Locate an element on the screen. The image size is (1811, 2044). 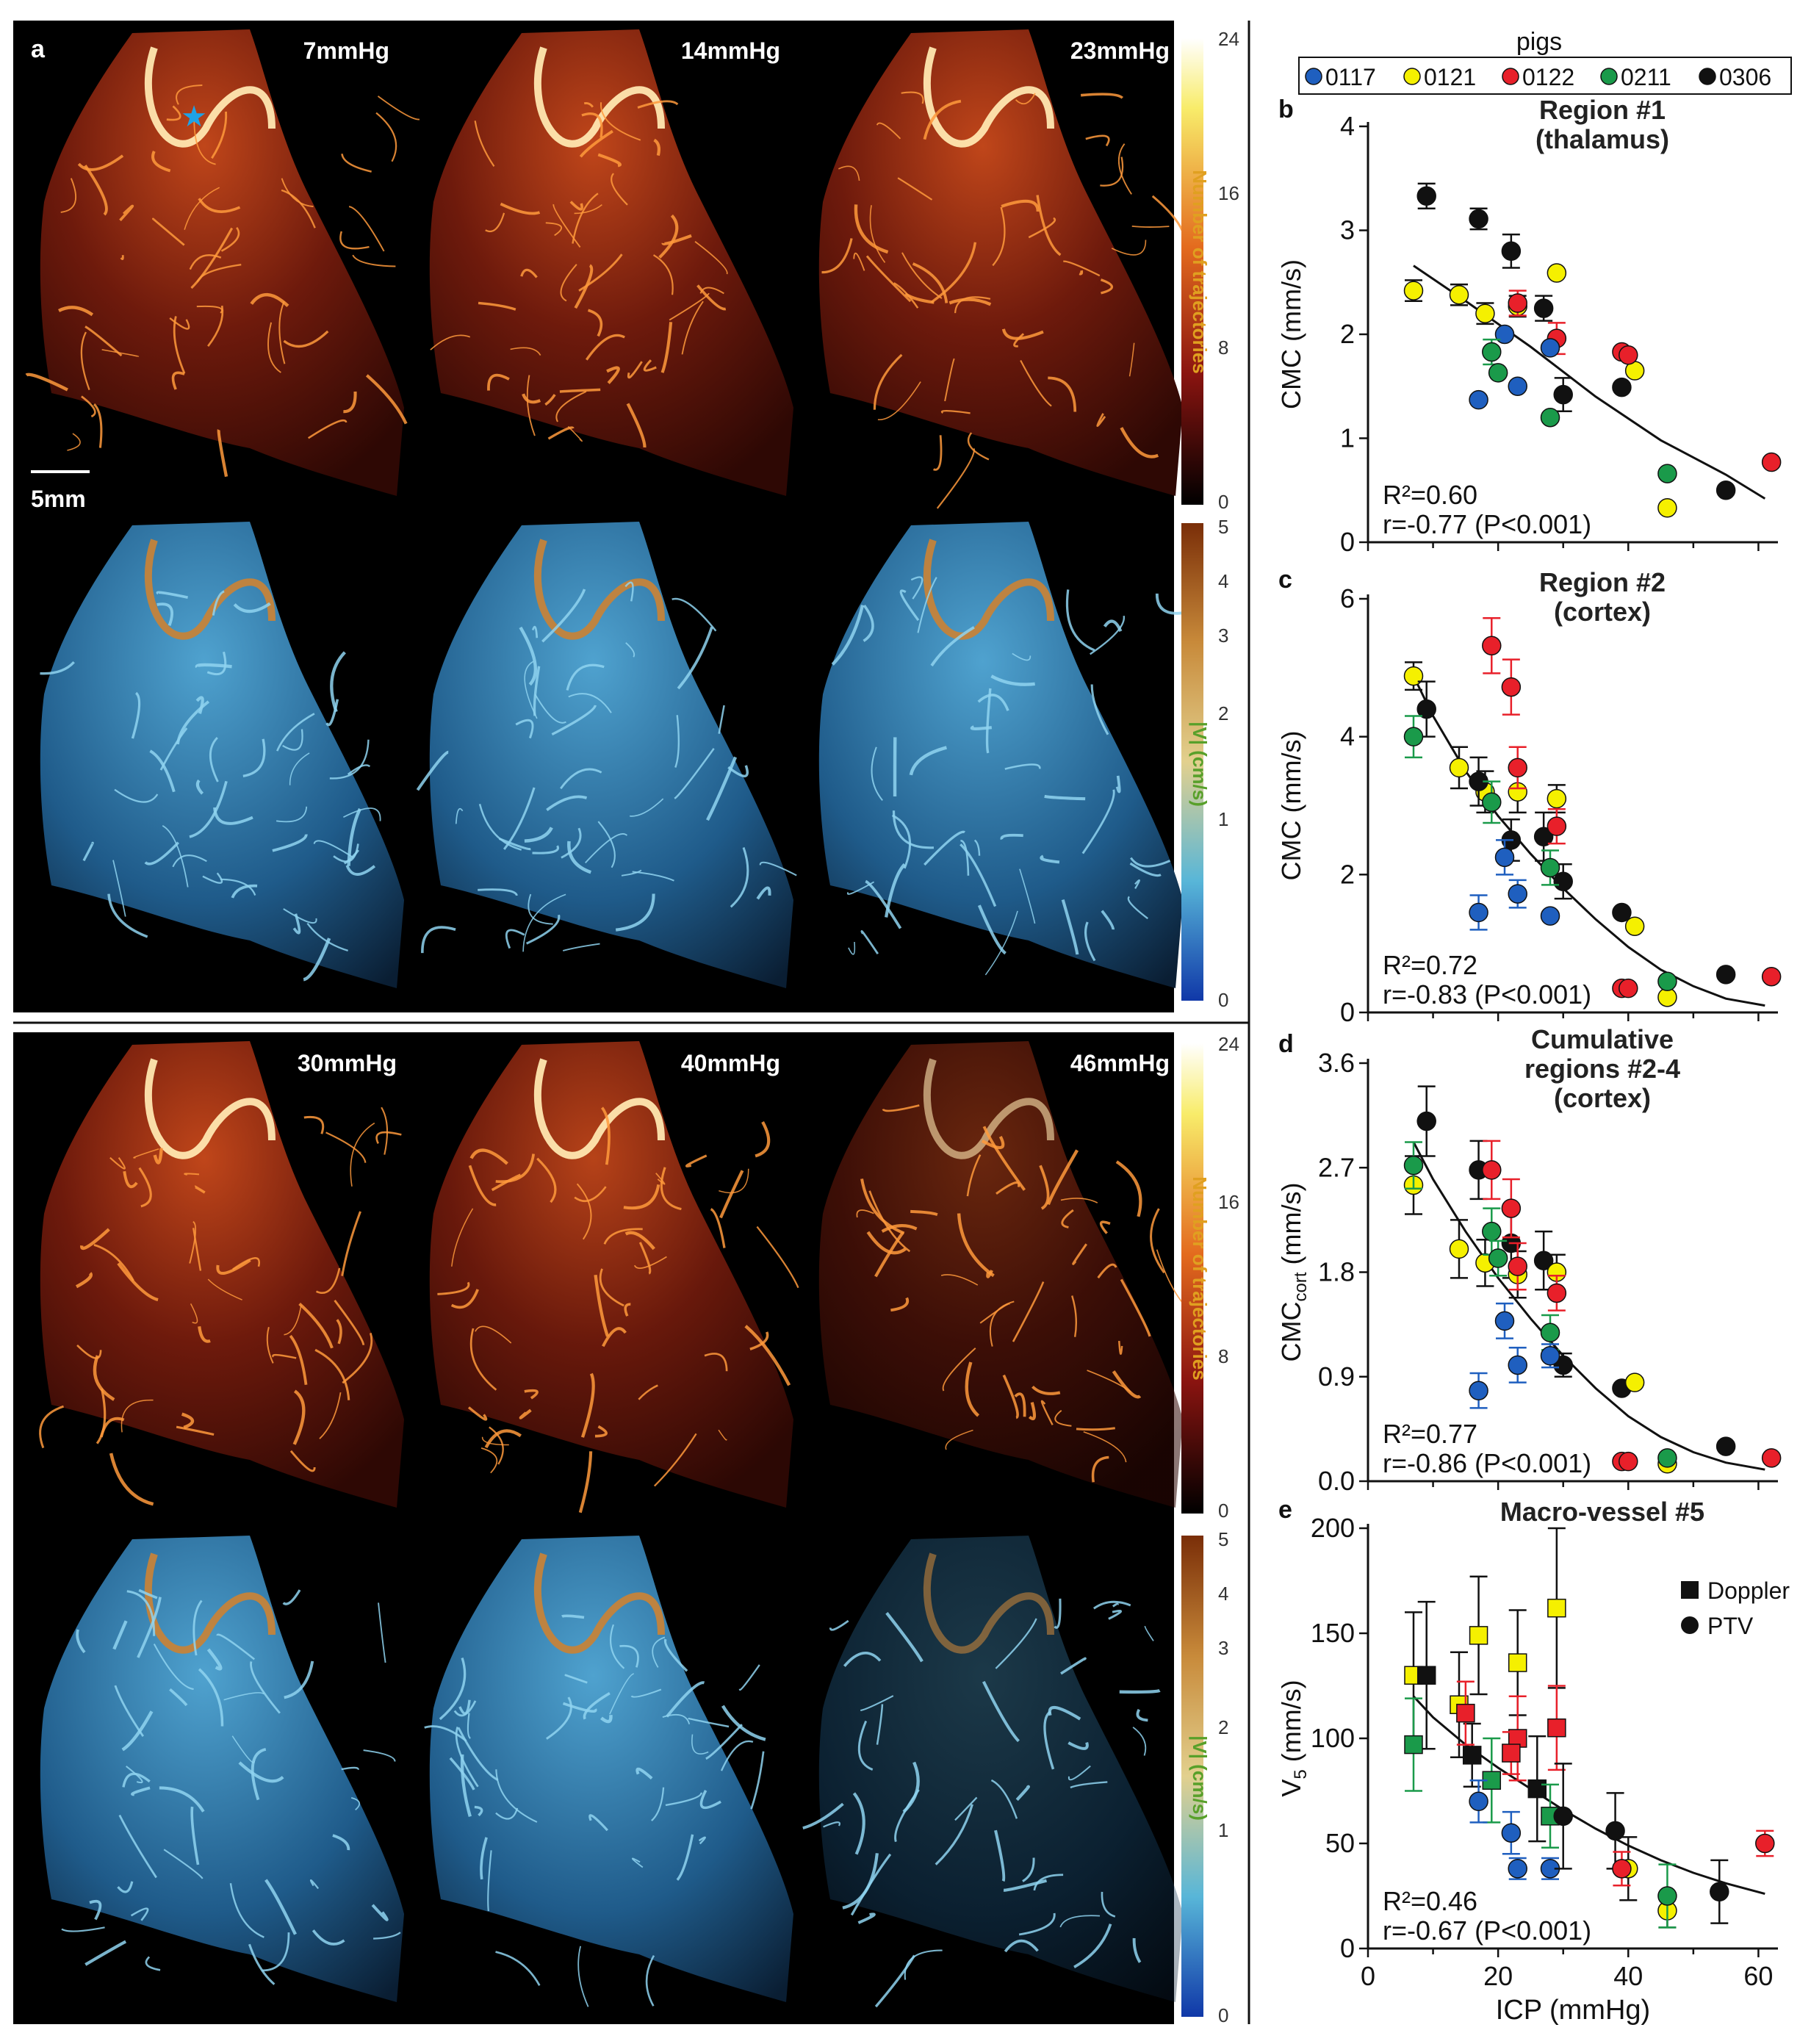
y-axis-label: V5 (mm/s) is located at coordinates (1294, 1738).